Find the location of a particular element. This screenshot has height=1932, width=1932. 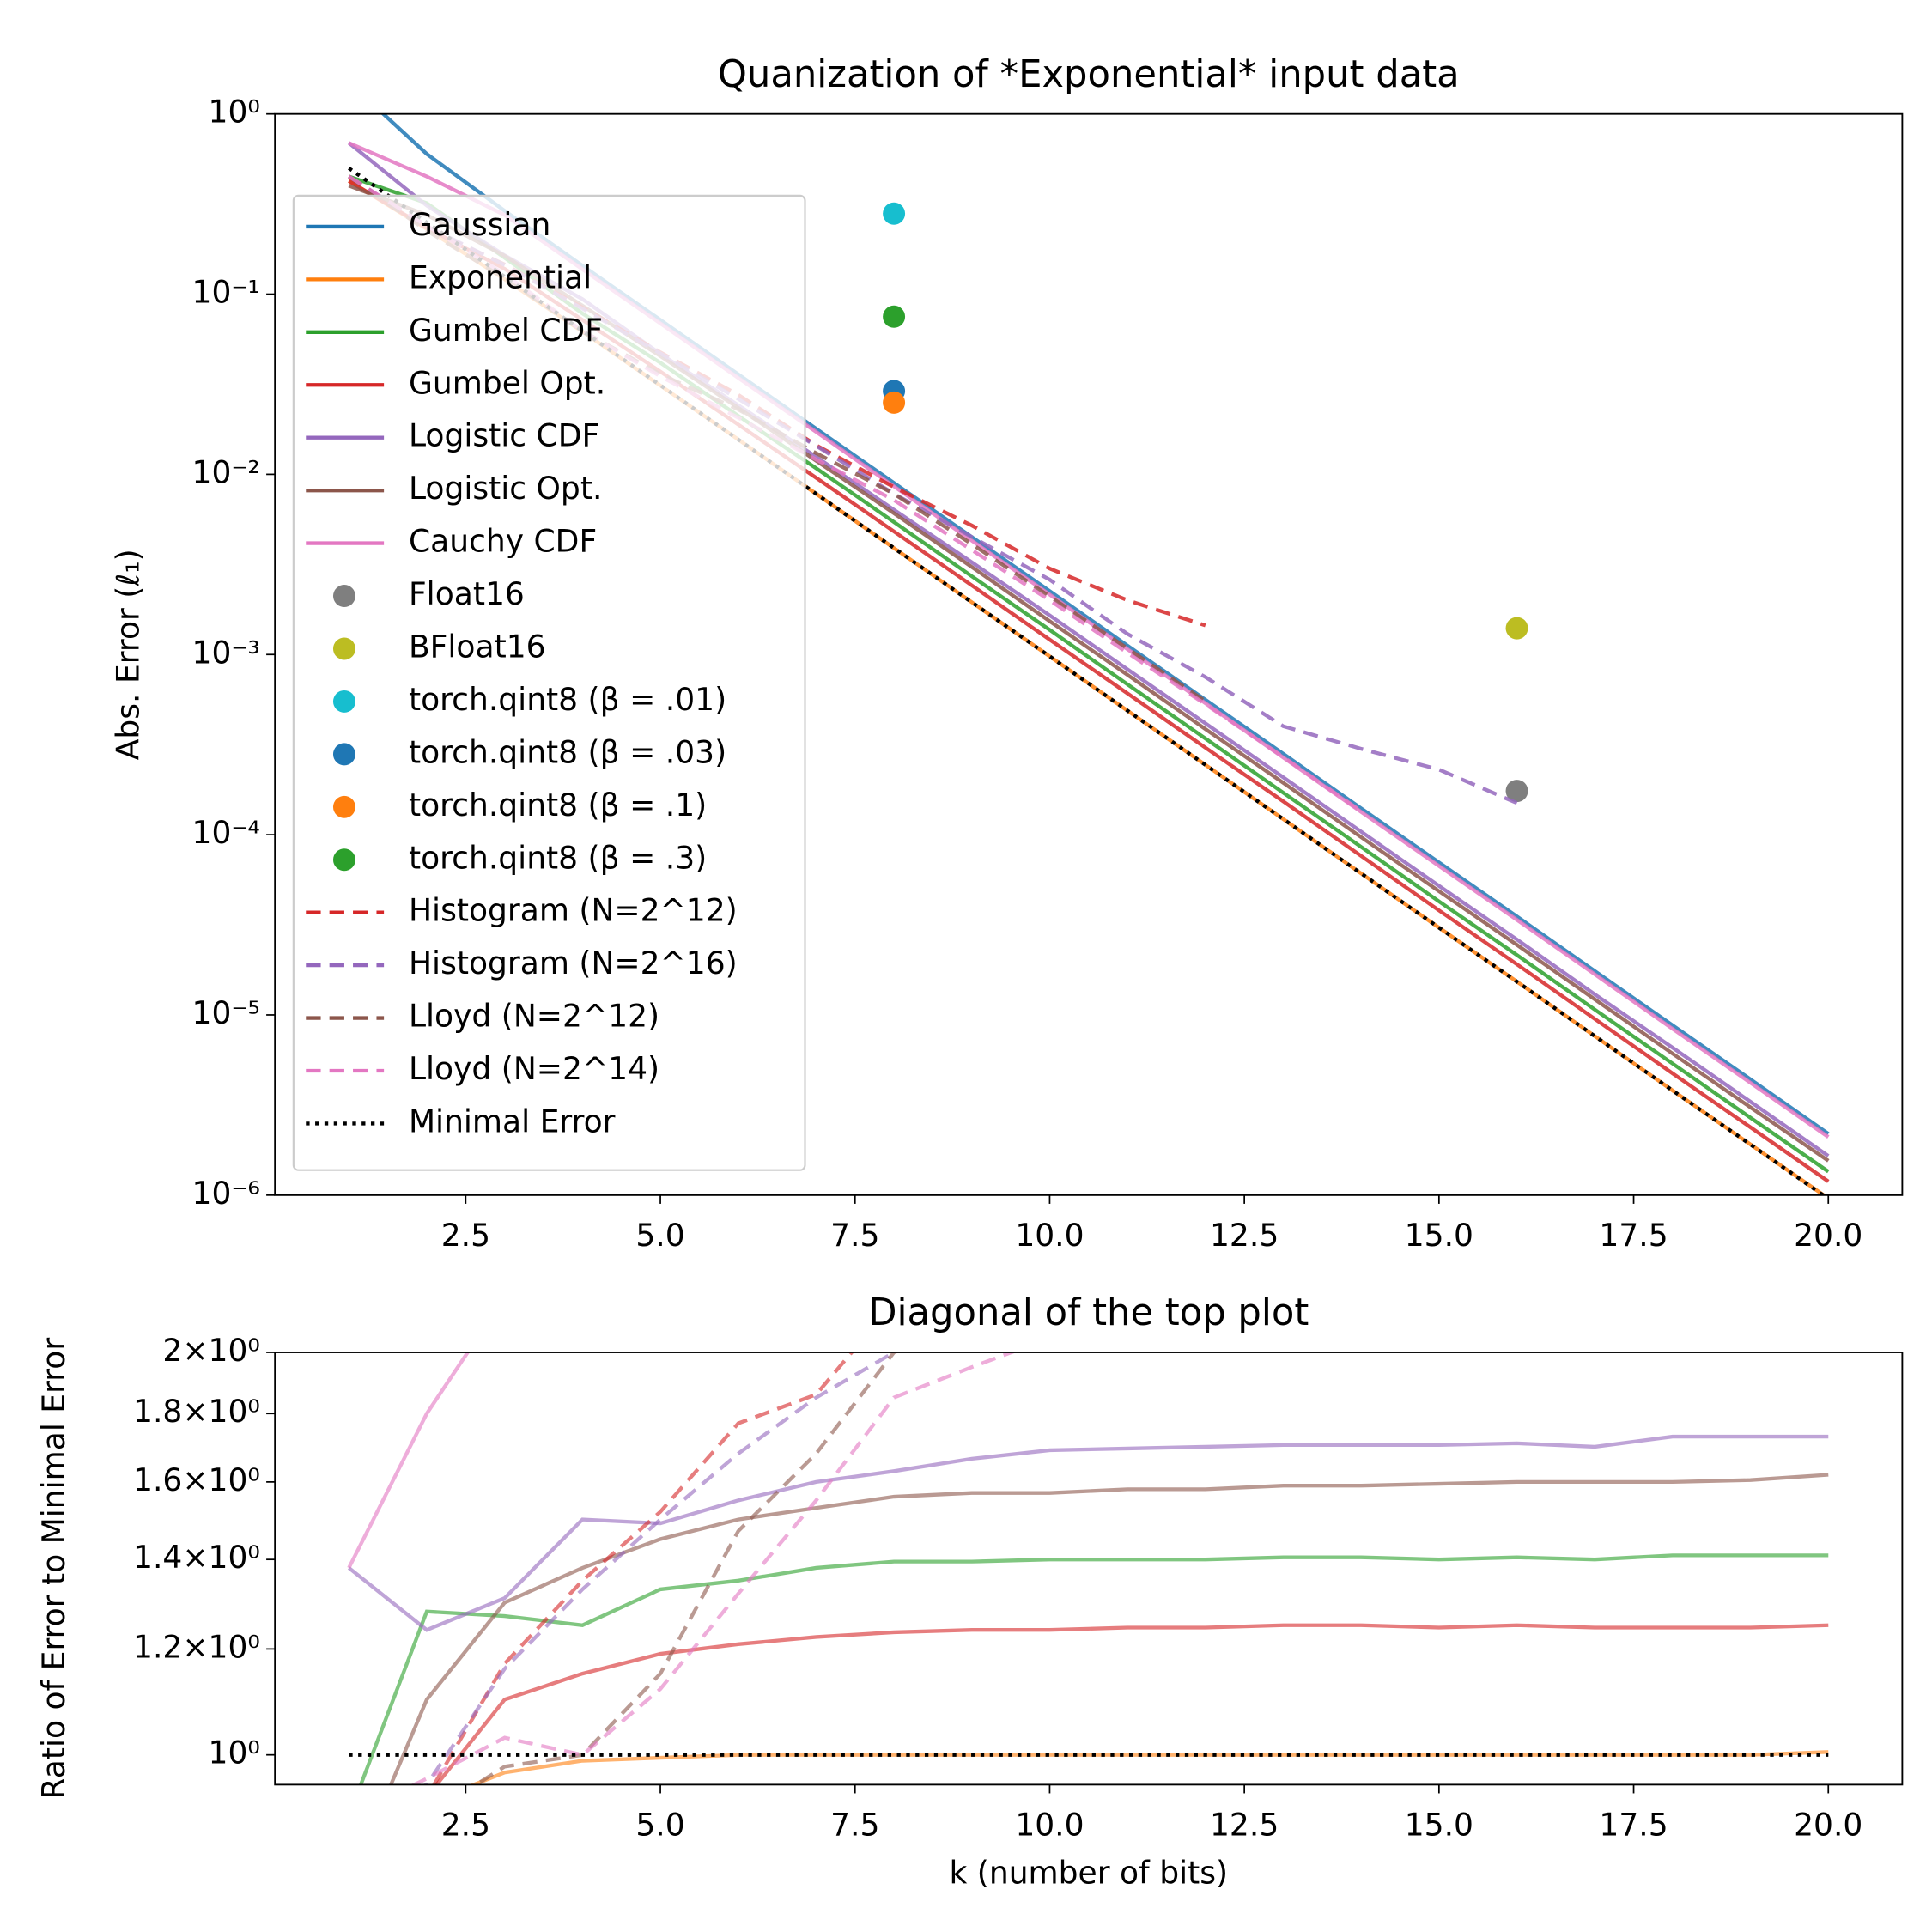

y-tick-label: 1.8×10⁰ is located at coordinates (197, 1412).